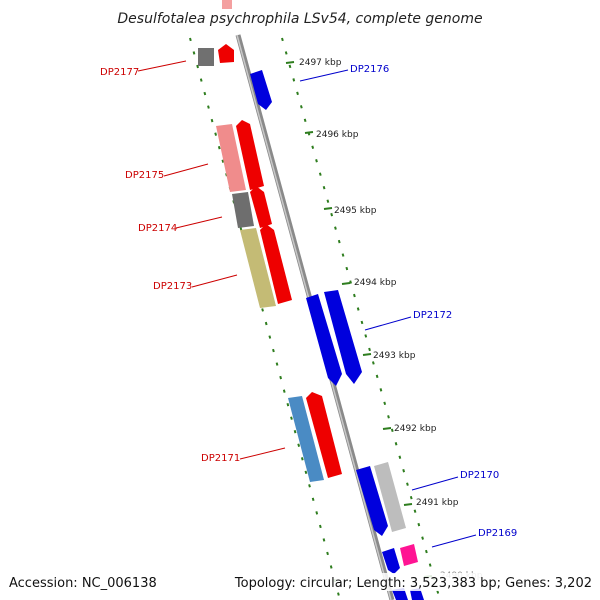 The width and height of the screenshot is (600, 600). I want to click on gene-arrow-dp2170, so click(372, 501).